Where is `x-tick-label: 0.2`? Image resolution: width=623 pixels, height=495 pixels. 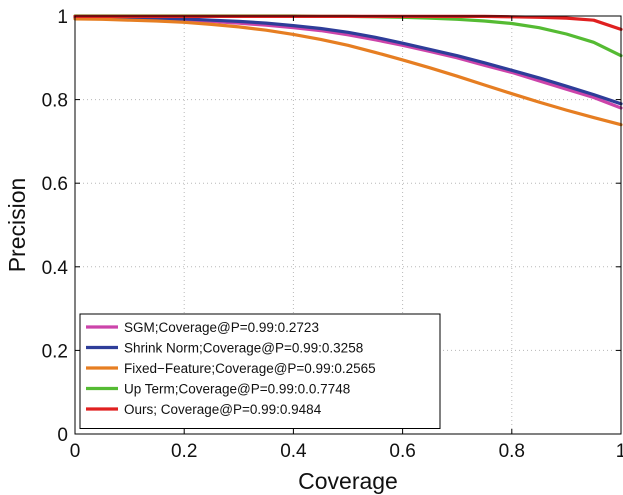 x-tick-label: 0.2 is located at coordinates (184, 451).